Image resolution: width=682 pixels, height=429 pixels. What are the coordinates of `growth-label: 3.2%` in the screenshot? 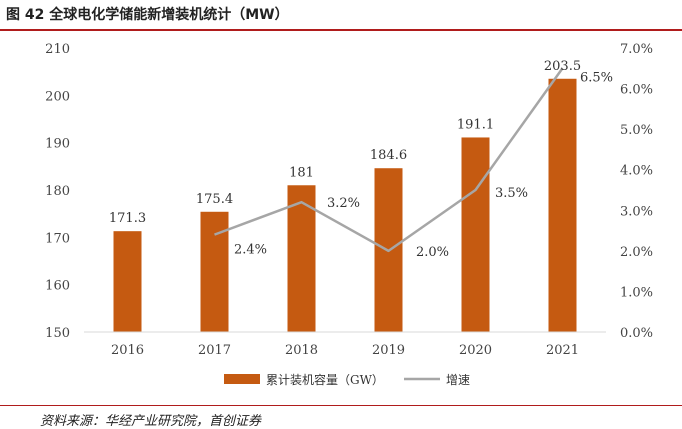 It's located at (343, 203).